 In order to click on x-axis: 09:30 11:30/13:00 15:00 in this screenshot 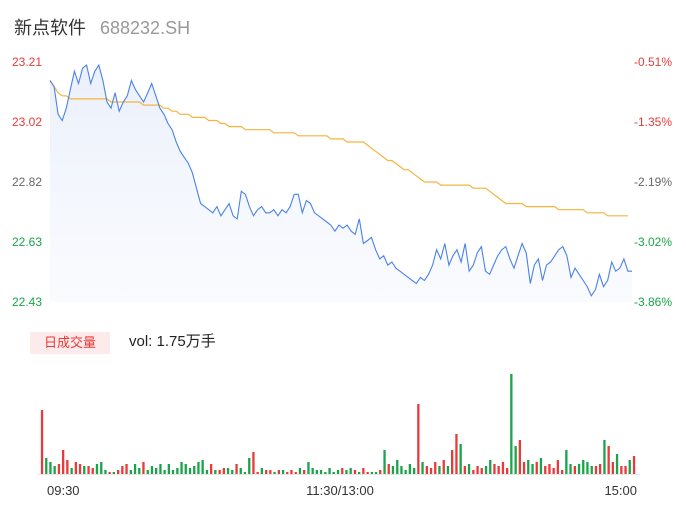, I will do `click(342, 490)`.